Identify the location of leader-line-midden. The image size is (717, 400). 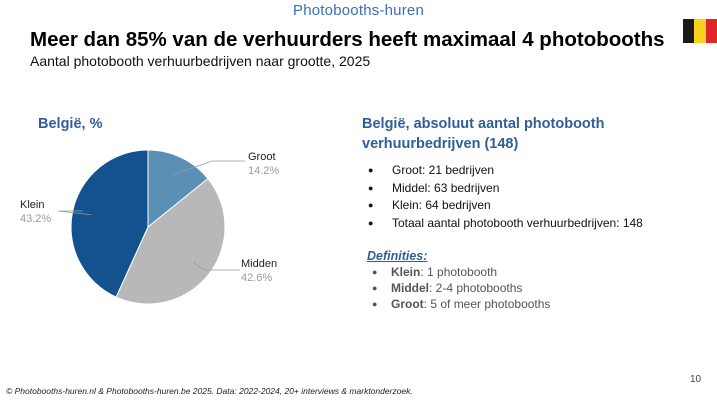
(216, 266).